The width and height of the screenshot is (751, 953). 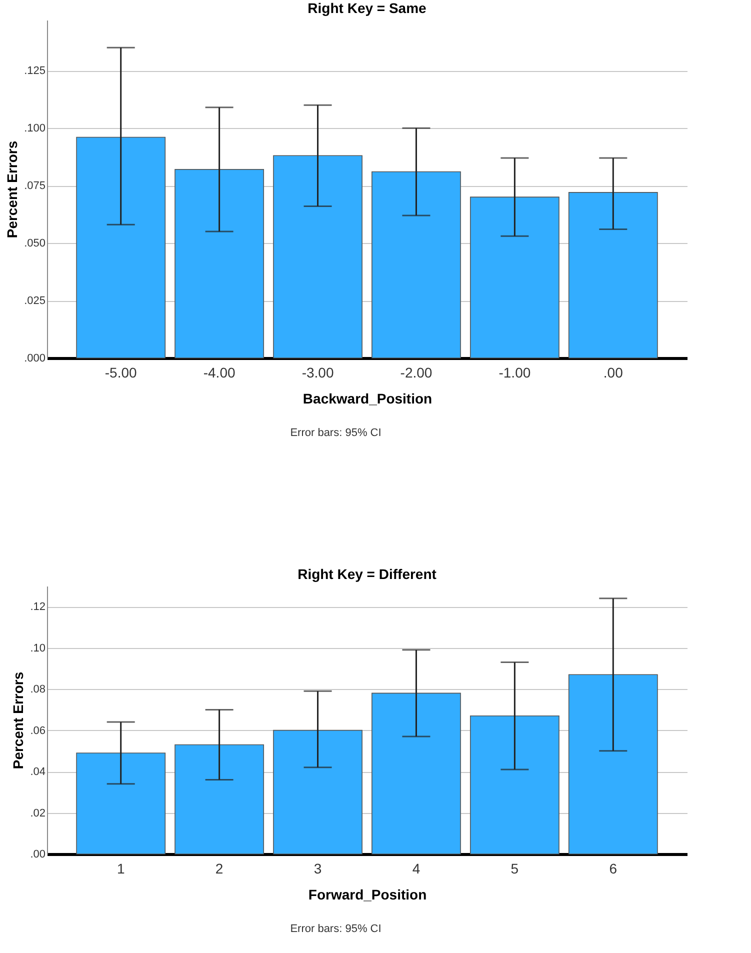 I want to click on chart-title: Right Key = Different, so click(x=367, y=574).